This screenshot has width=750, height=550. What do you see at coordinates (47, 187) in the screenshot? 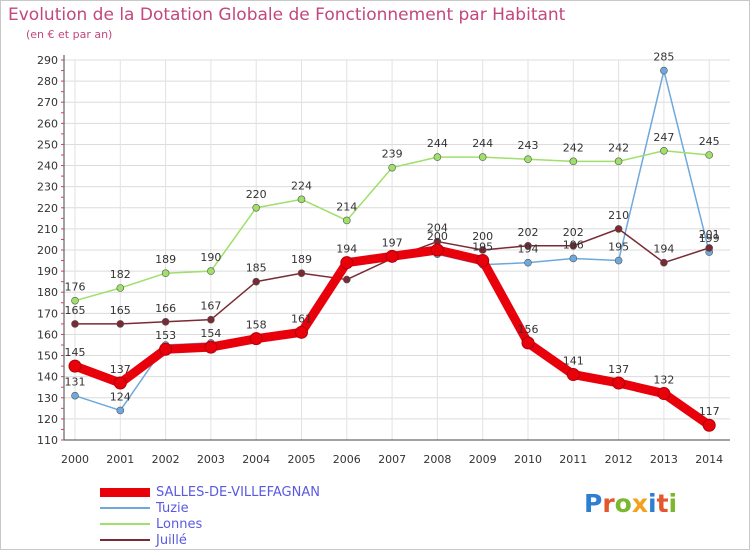
I see `y-tick-label: 230` at bounding box center [47, 187].